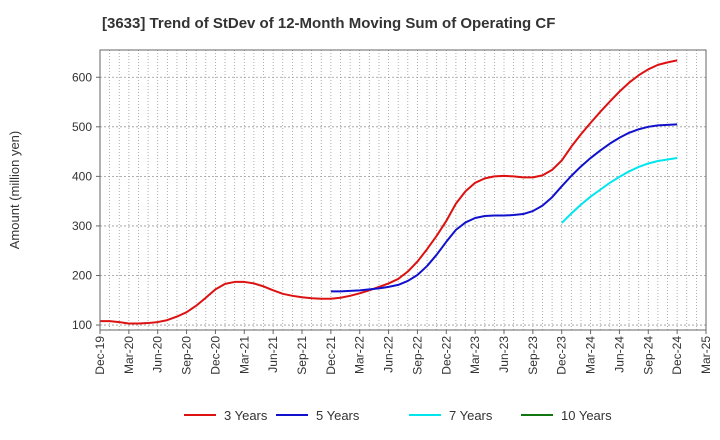  I want to click on legend-label: 5 Years, so click(338, 415).